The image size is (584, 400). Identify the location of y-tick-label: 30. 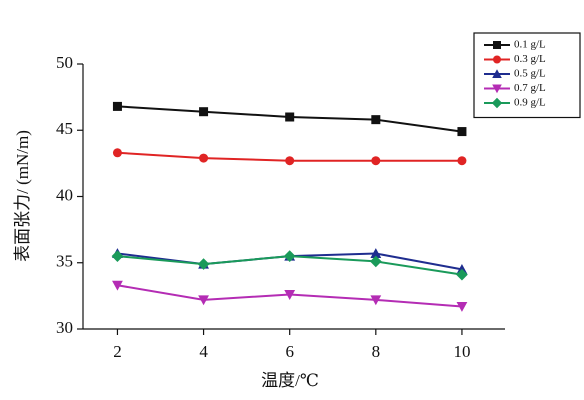
(64, 327).